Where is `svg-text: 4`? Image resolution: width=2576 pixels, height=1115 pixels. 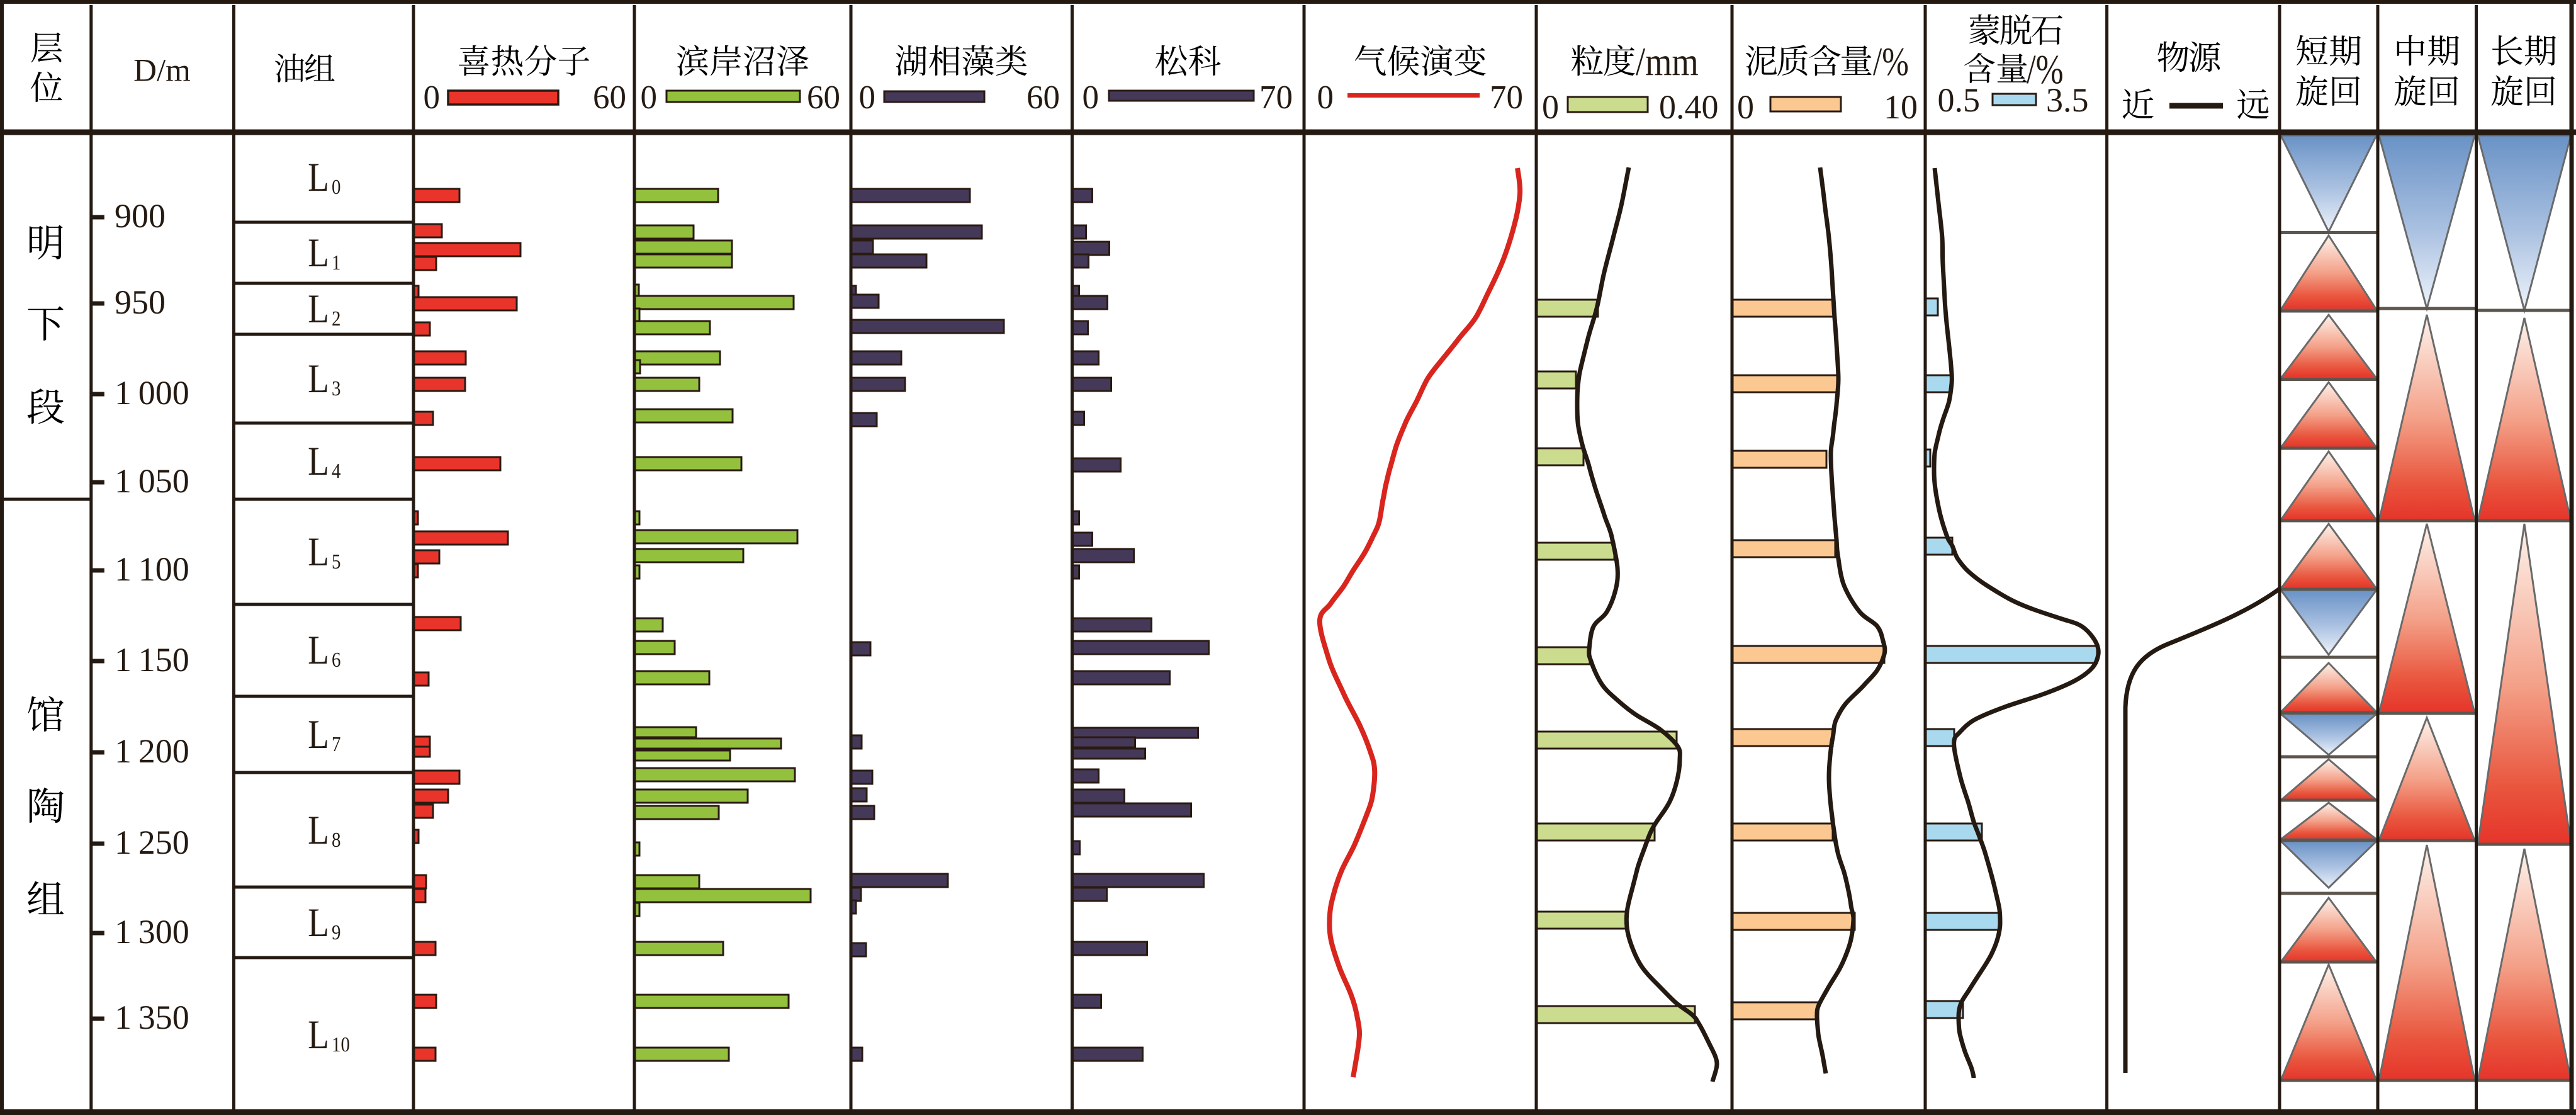
svg-text: 4 is located at coordinates (336, 471).